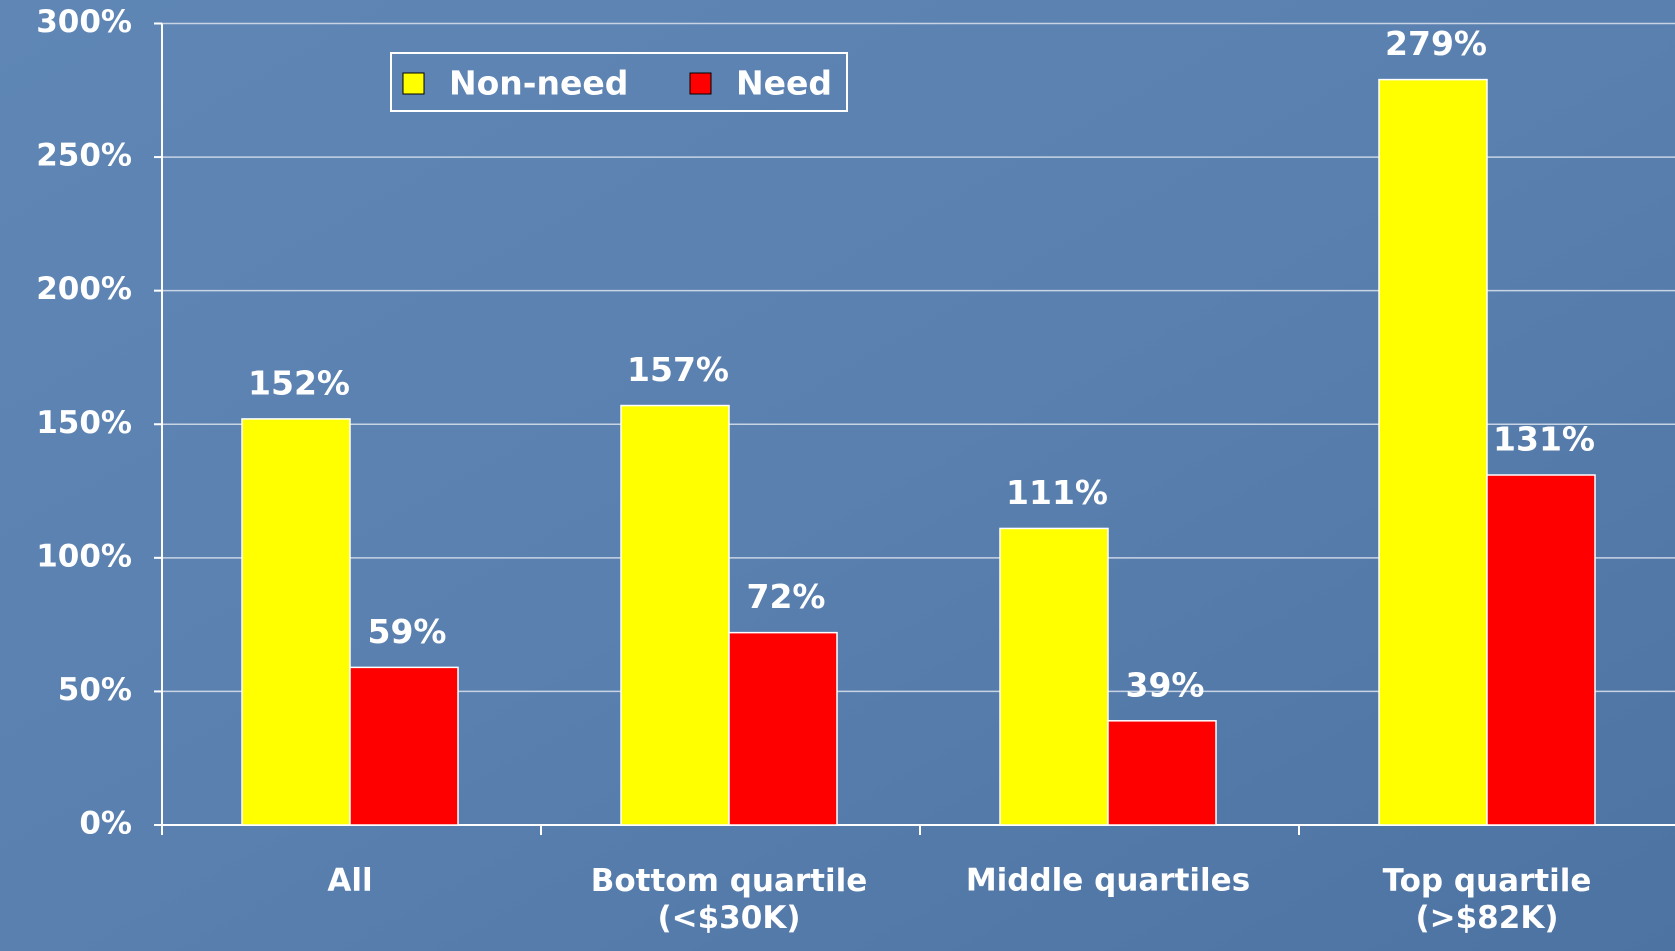 This screenshot has height=951, width=1675. I want to click on value-label: 131%, so click(1544, 439).